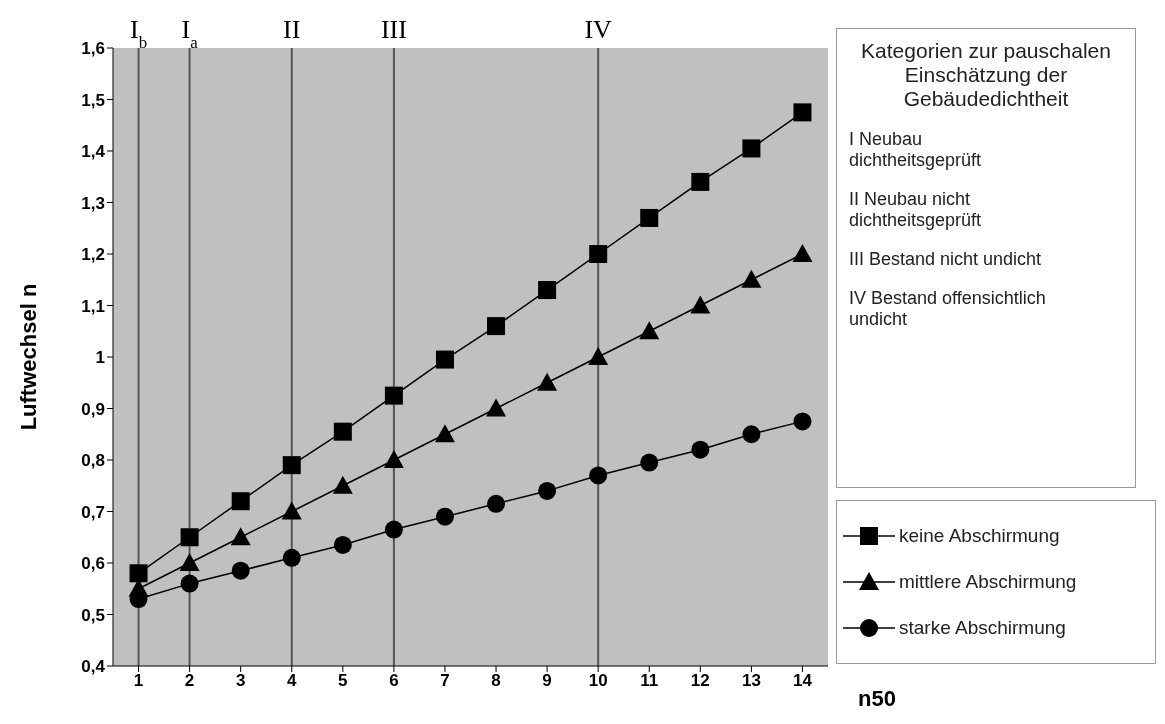 The image size is (1165, 724). What do you see at coordinates (945, 259) in the screenshot?
I see `text: III Bestand nicht undicht` at bounding box center [945, 259].